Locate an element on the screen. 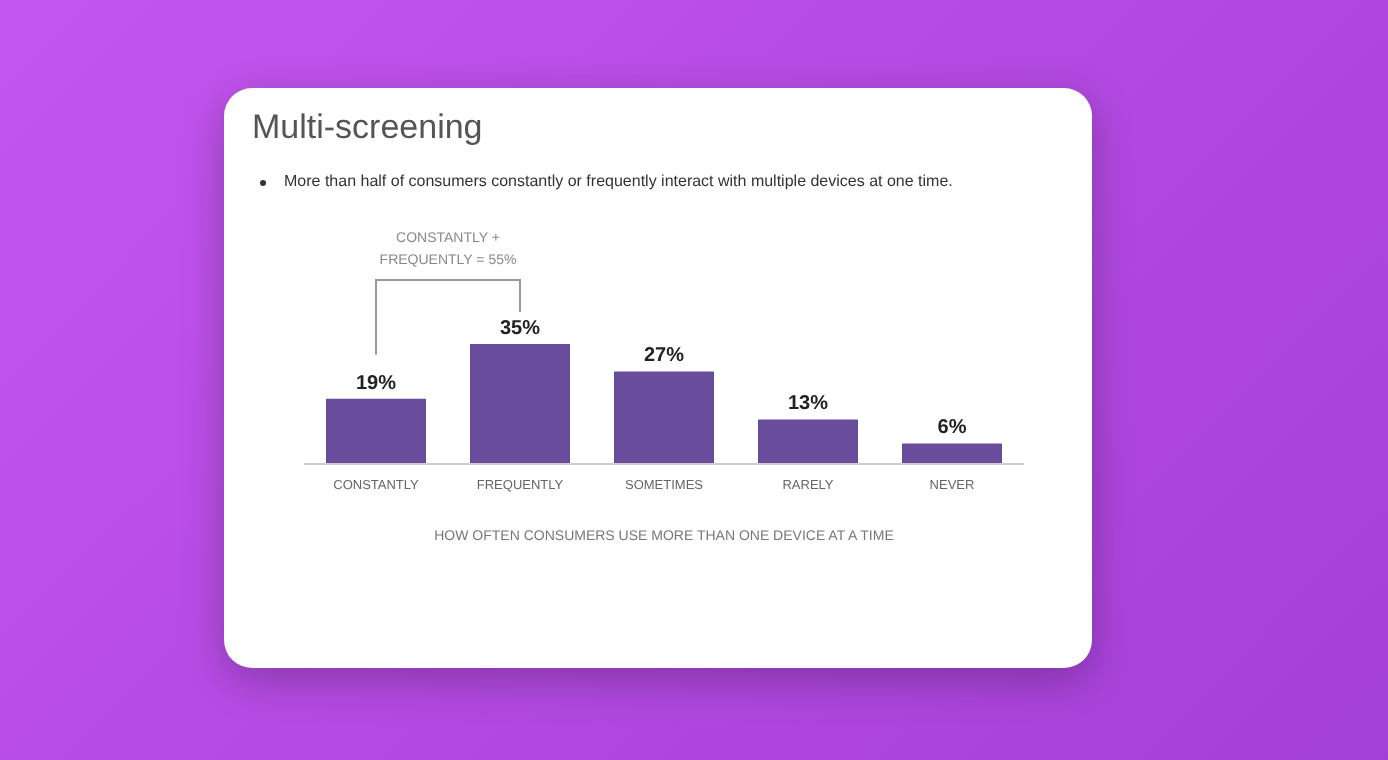 This screenshot has width=1388, height=760. chart-title: Multi-screening is located at coordinates (367, 128).